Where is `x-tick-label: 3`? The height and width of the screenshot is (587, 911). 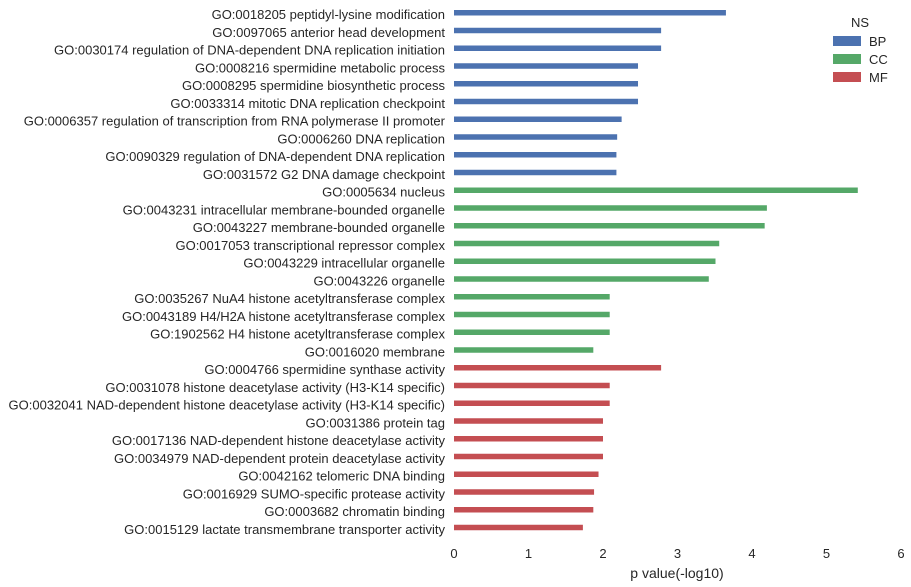
x-tick-label: 3 is located at coordinates (677, 553).